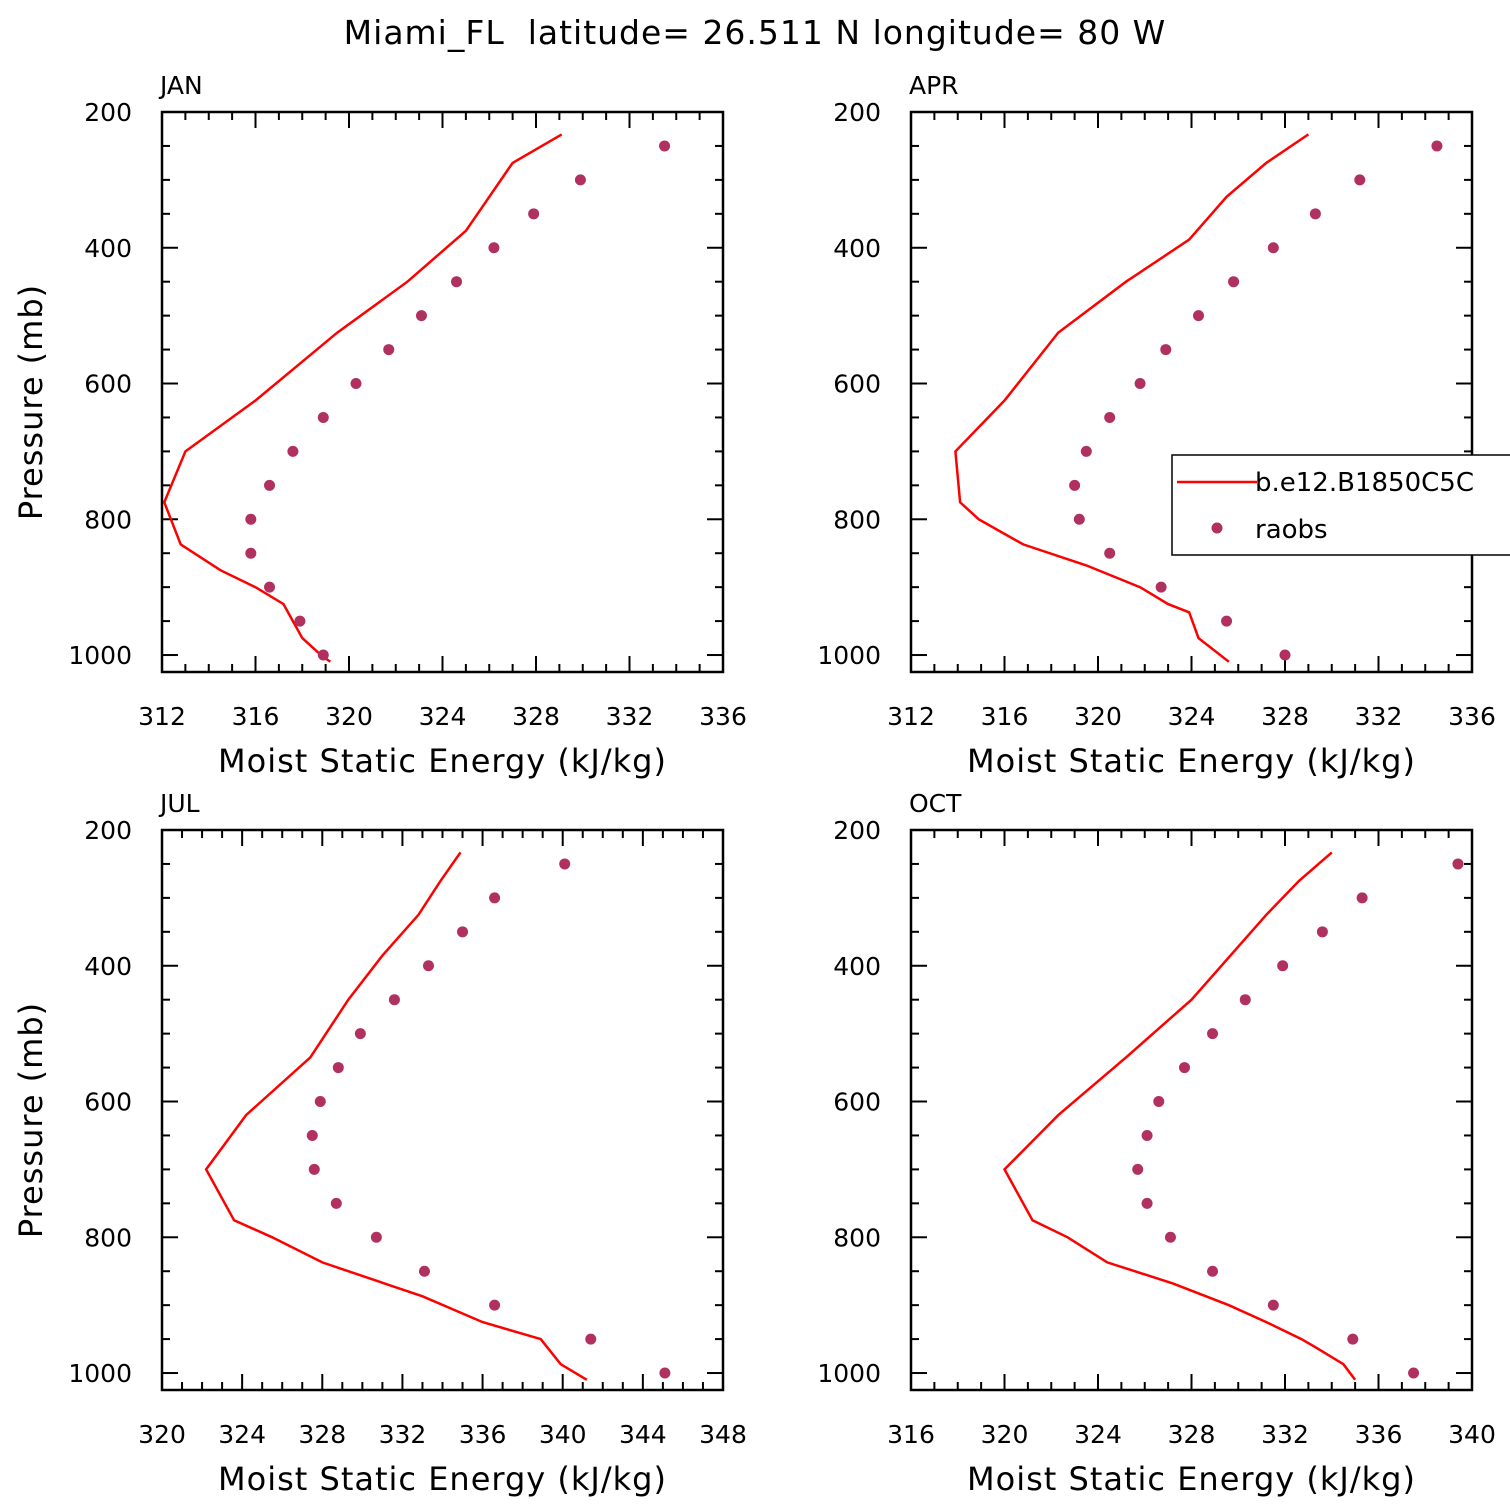  I want to click on panel-title: APR, so click(934, 85).